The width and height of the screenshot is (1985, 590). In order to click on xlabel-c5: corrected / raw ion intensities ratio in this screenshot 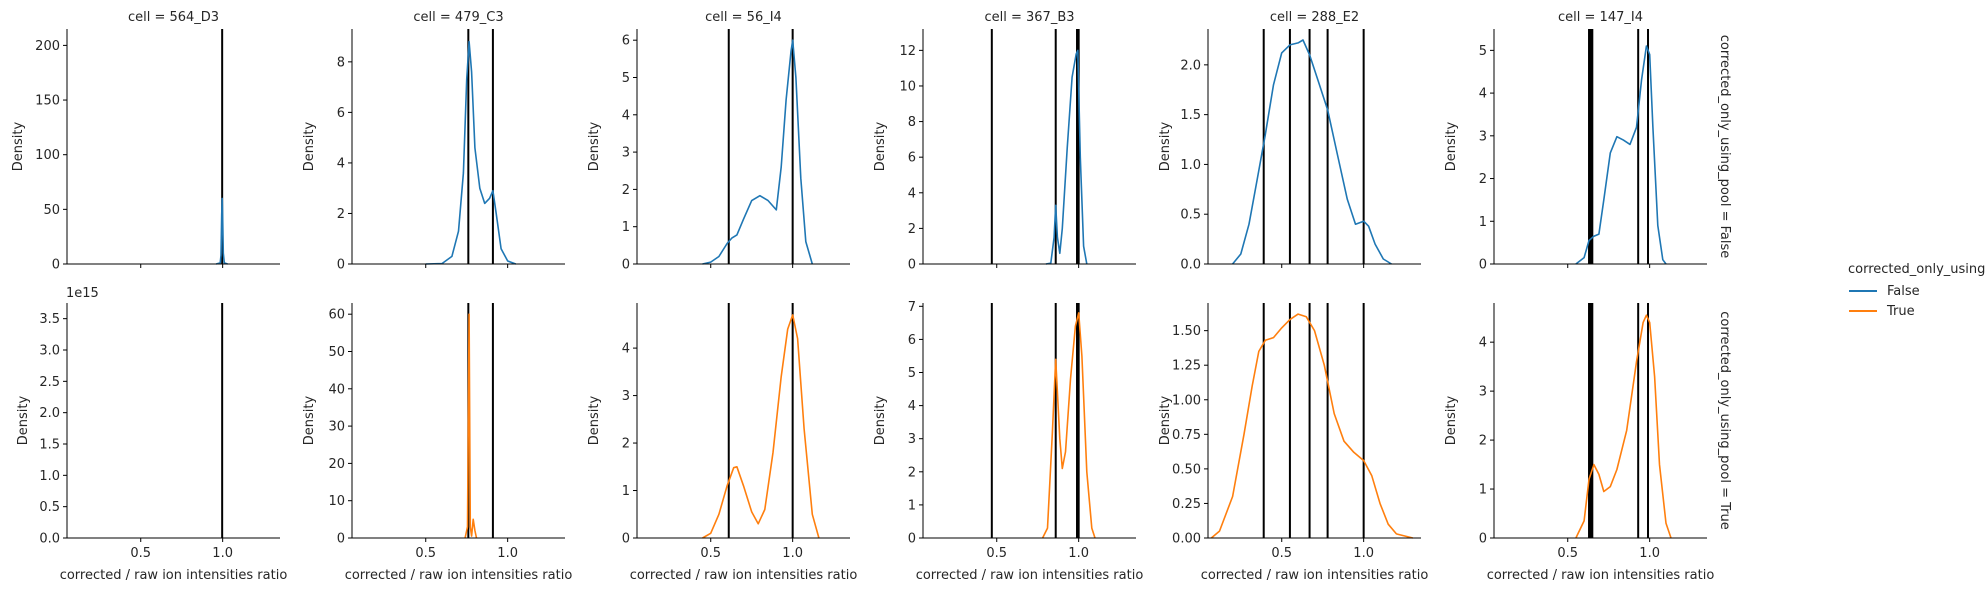, I will do `click(1601, 575)`.